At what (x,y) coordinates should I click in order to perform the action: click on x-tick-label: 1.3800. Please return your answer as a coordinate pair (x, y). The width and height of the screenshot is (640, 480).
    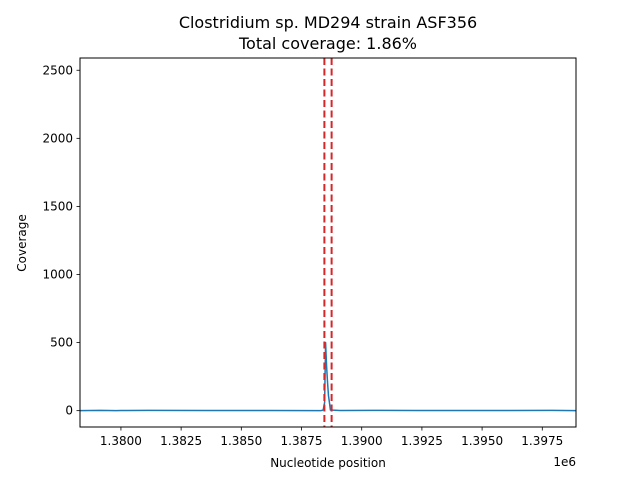
    Looking at the image, I should click on (121, 441).